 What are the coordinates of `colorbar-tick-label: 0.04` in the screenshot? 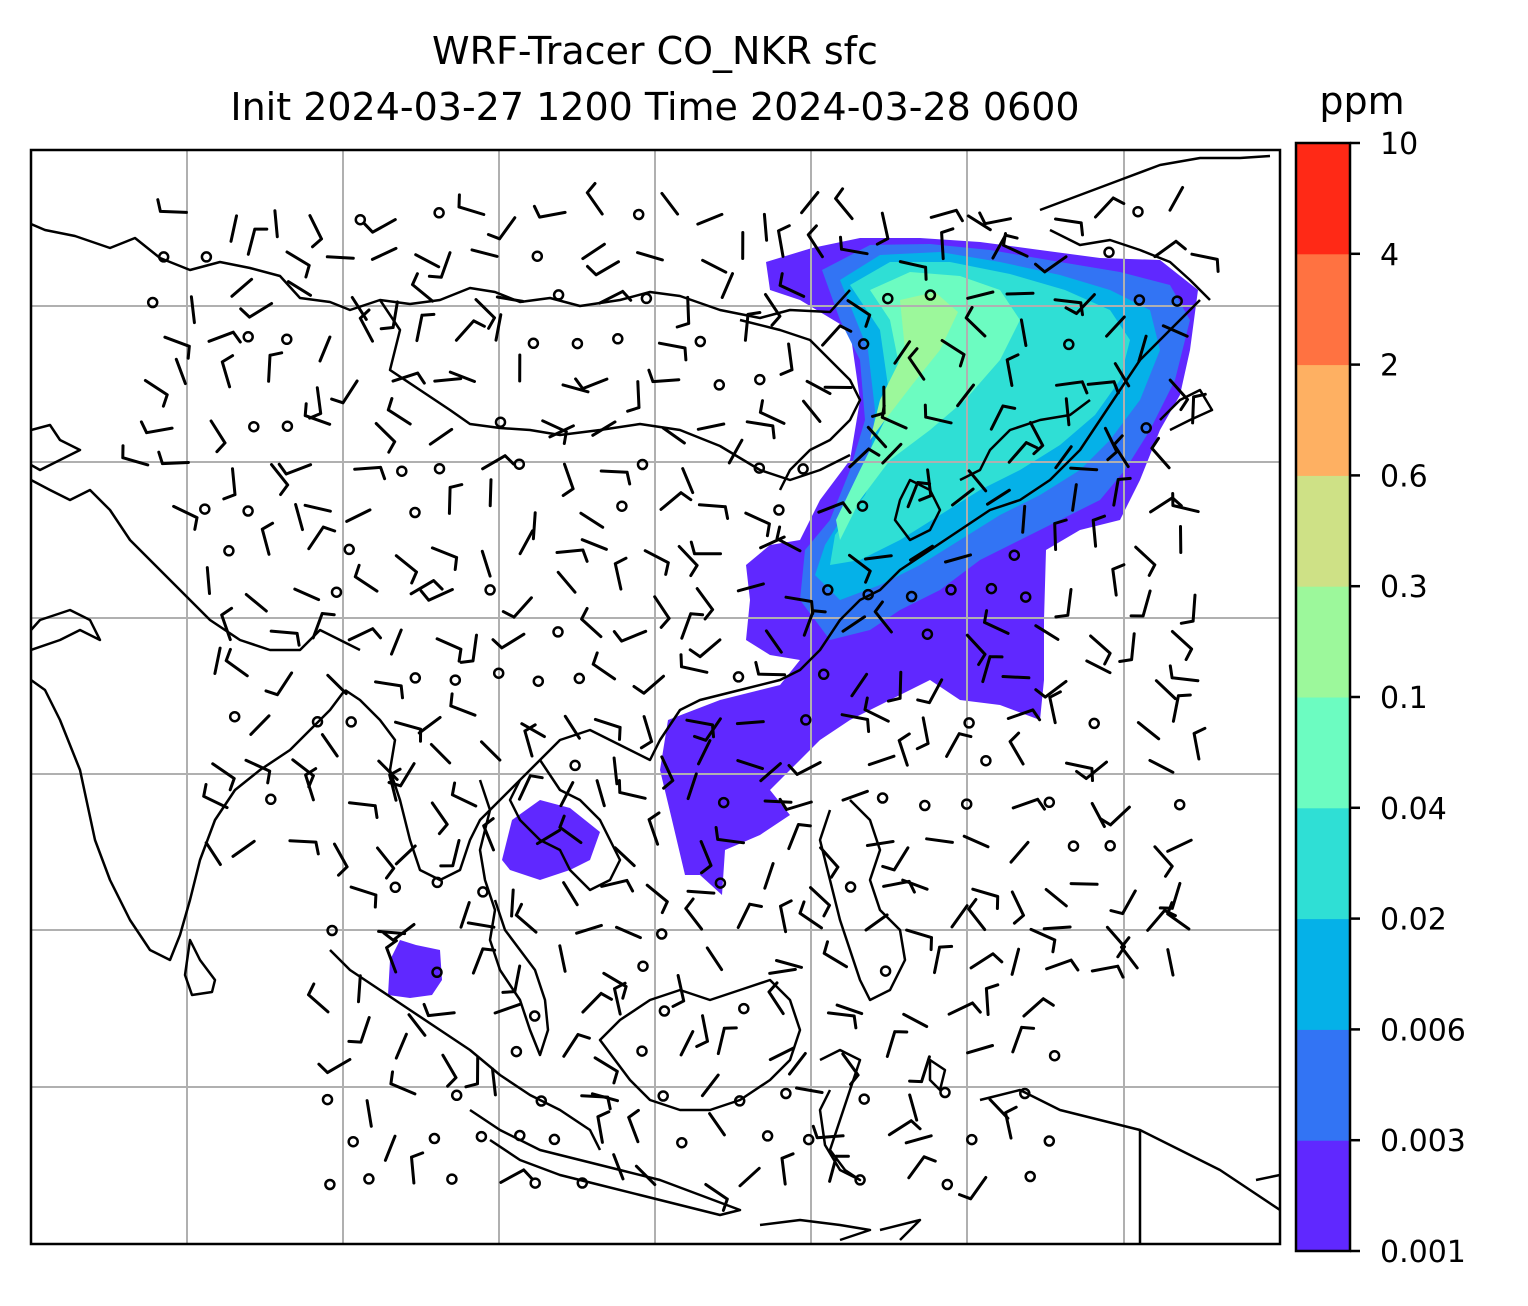 It's located at (1413, 809).